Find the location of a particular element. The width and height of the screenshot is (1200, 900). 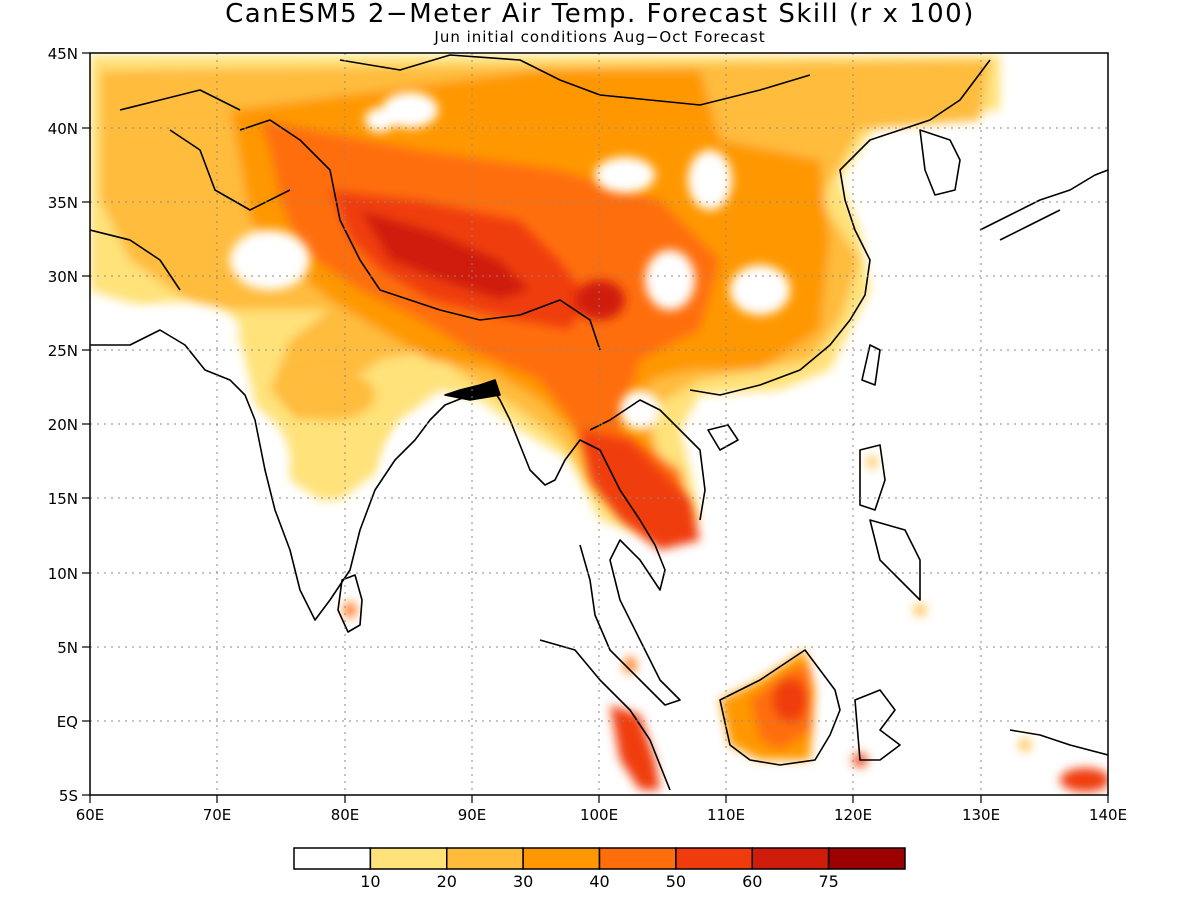

colorbar: 10 20 30 40 50 60 75 is located at coordinates (599, 869).